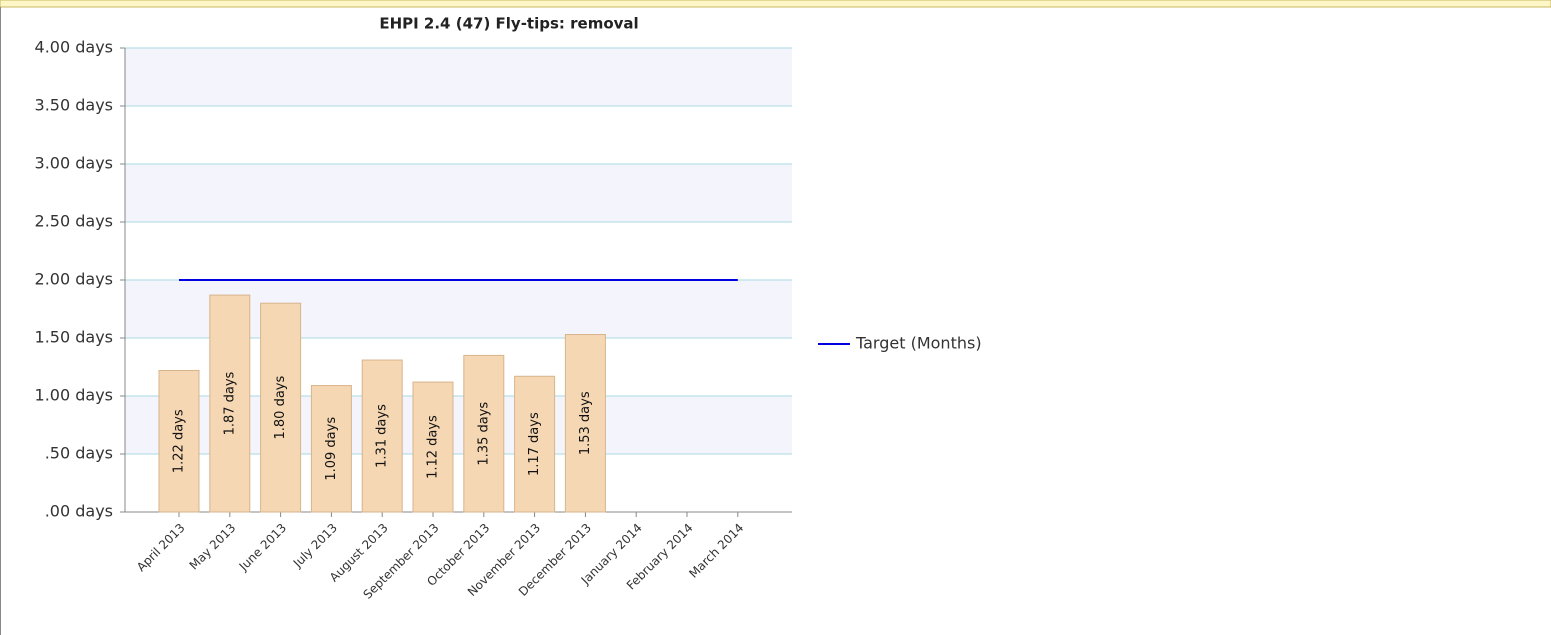  What do you see at coordinates (161, 548) in the screenshot?
I see `x-tick-label: April 2013` at bounding box center [161, 548].